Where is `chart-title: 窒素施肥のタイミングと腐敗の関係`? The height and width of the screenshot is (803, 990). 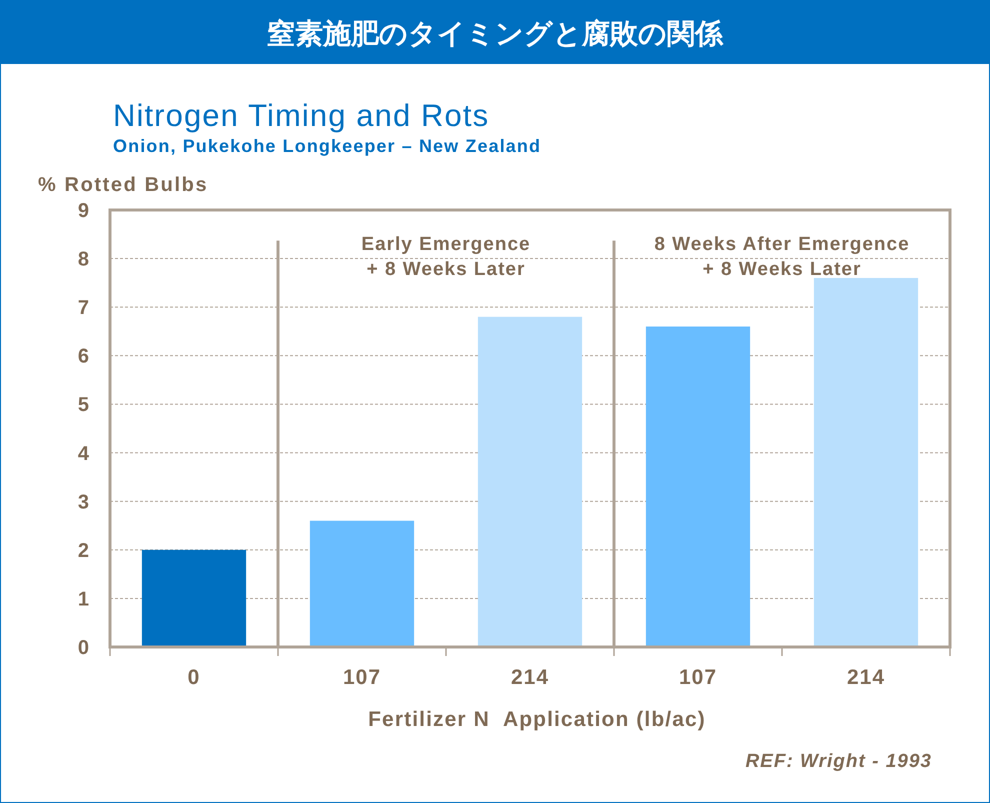
chart-title: 窒素施肥のタイミングと腐敗の関係 is located at coordinates (495, 33).